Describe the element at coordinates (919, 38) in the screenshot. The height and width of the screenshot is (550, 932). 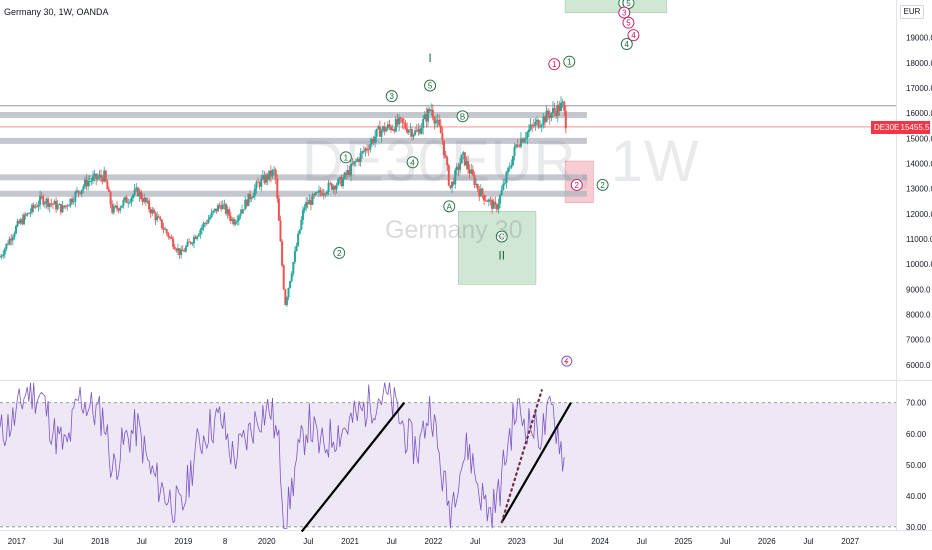
I see `price-tick-label: 19000.0` at that location.